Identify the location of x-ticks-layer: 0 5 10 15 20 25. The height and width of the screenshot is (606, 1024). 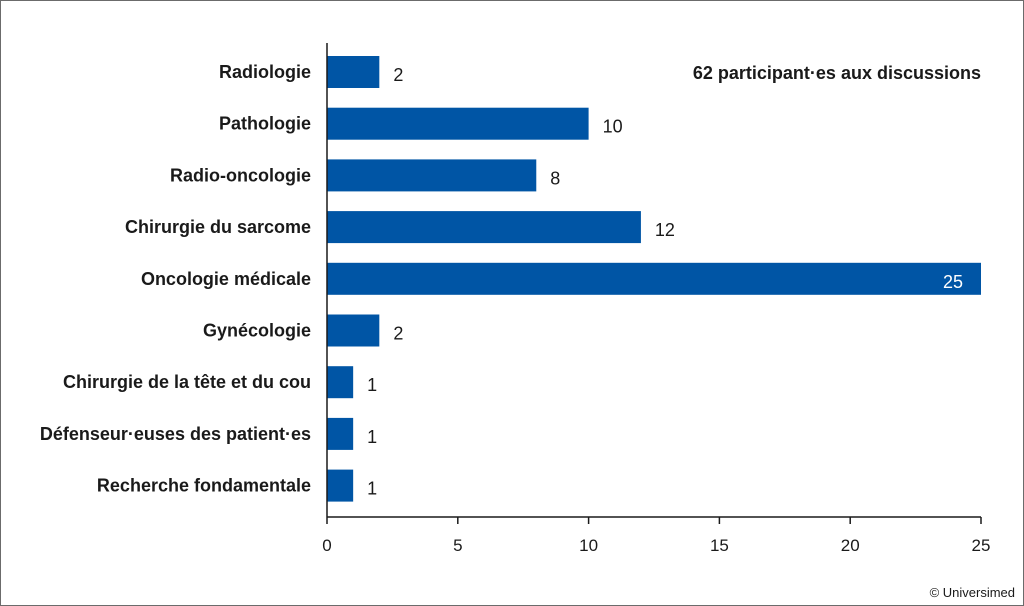
(656, 536).